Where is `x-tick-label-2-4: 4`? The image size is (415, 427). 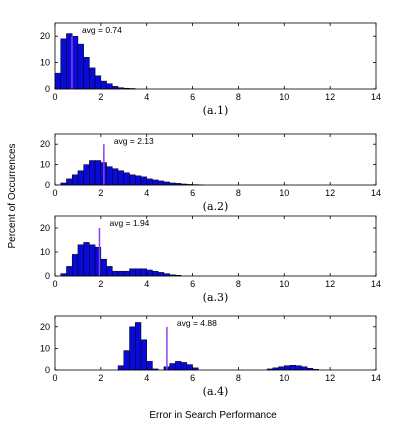
x-tick-label-2-4: 4 is located at coordinates (146, 193).